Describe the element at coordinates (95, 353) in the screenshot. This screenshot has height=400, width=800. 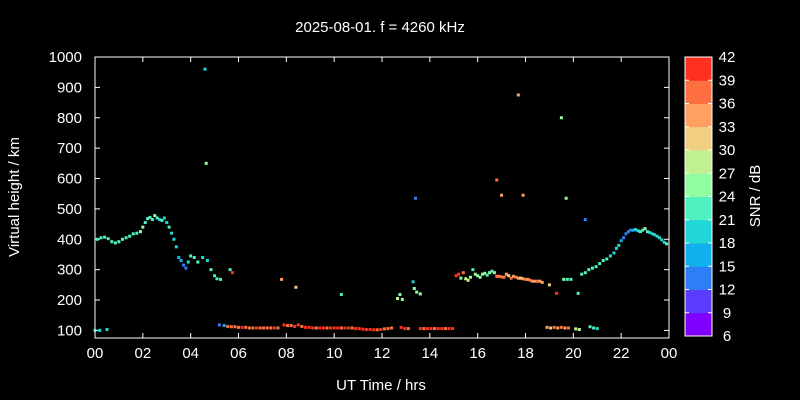
I see `x-tick-label: 00` at that location.